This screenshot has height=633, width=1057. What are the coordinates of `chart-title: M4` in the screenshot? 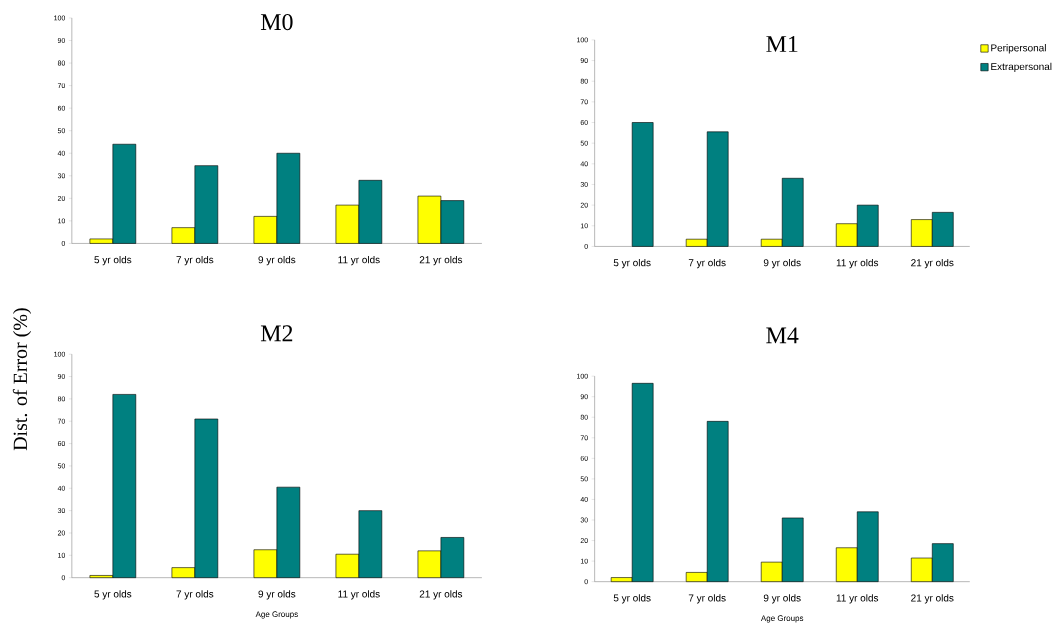 It's located at (782, 335).